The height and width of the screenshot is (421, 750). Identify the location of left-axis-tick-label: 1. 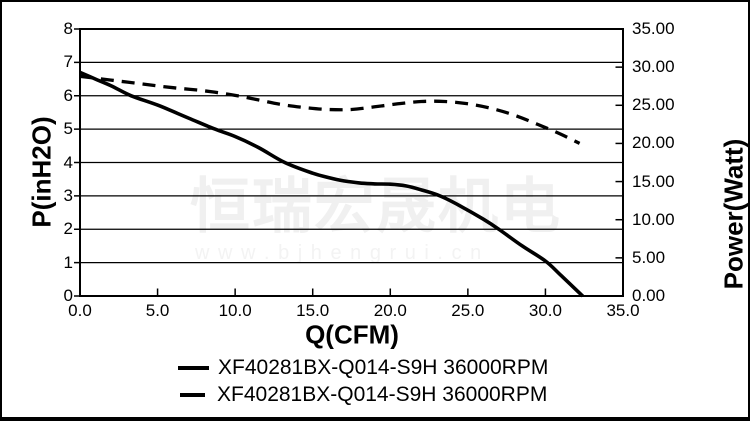
(68, 262).